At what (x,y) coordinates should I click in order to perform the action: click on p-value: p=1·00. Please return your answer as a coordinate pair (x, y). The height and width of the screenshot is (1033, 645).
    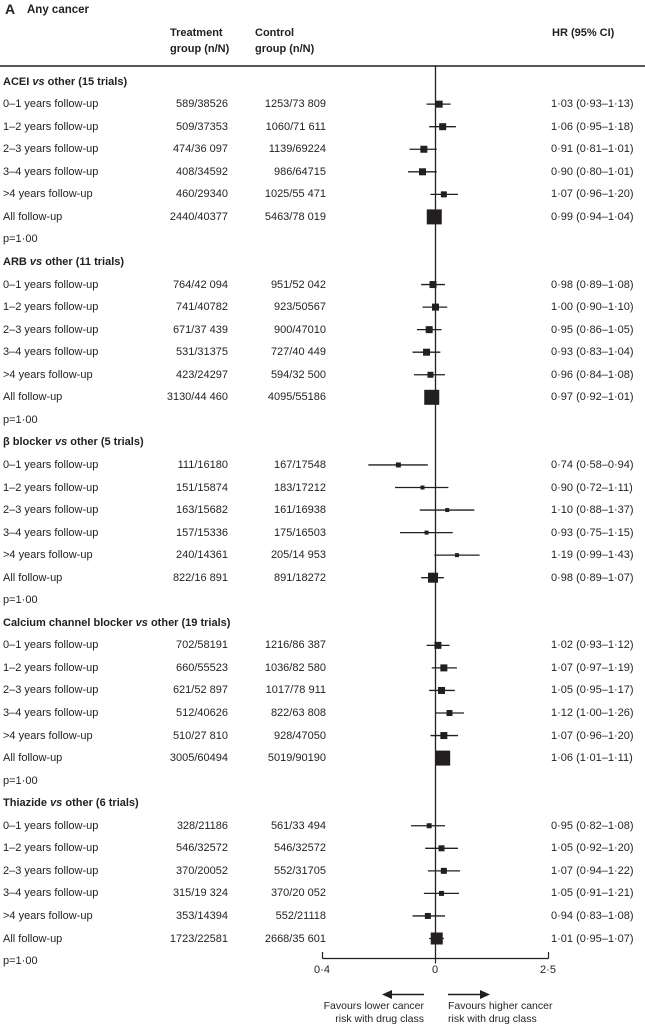
    Looking at the image, I should click on (20, 239).